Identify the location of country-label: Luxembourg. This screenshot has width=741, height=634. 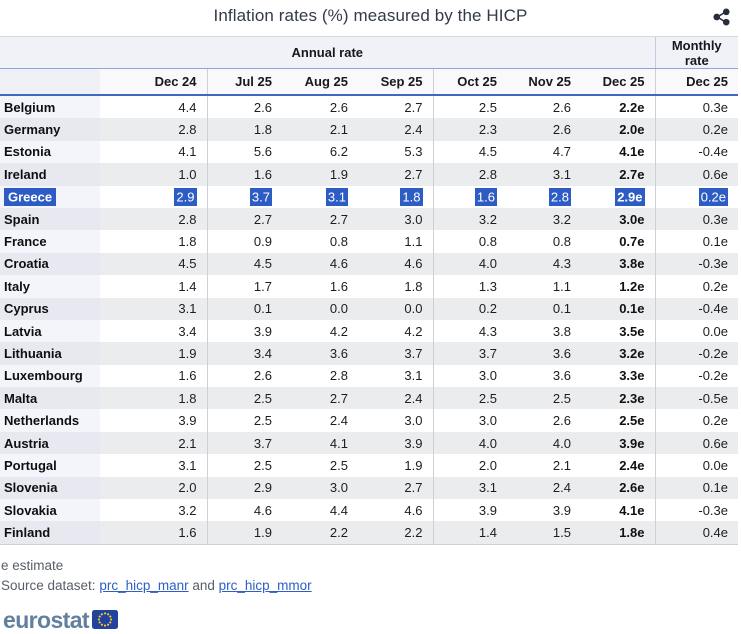
(50, 376).